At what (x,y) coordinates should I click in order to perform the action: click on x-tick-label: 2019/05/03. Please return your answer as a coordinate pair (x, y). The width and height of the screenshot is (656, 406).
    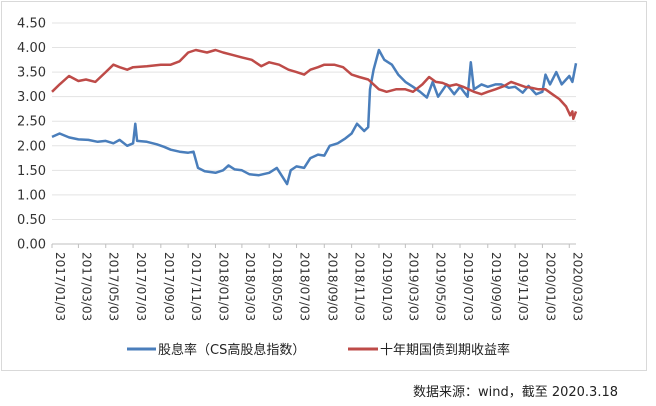
    Looking at the image, I should click on (441, 286).